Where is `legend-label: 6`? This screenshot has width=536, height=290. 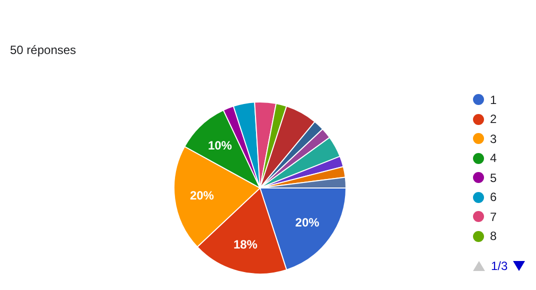 legend-label: 6 is located at coordinates (493, 197).